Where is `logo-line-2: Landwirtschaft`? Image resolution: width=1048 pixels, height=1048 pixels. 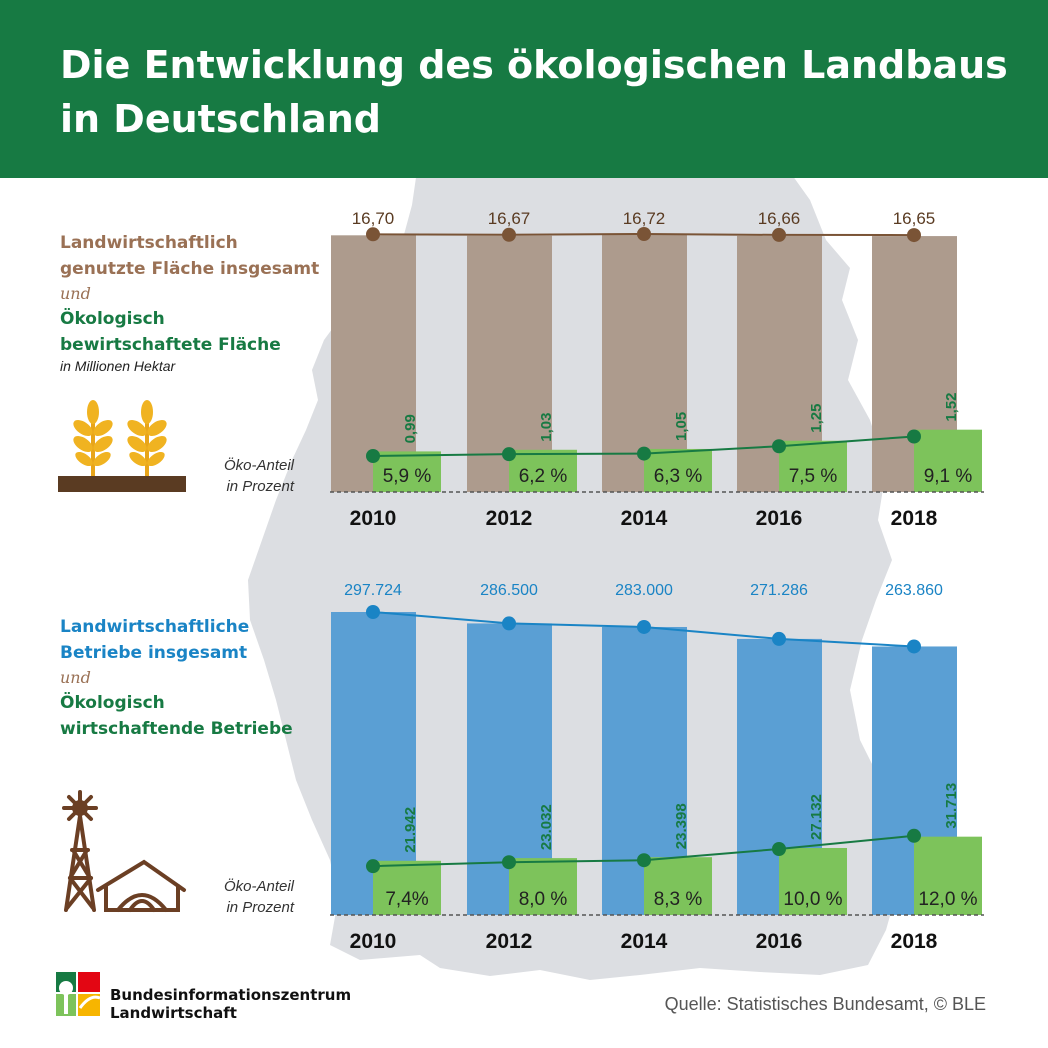 logo-line-2: Landwirtschaft is located at coordinates (173, 1013).